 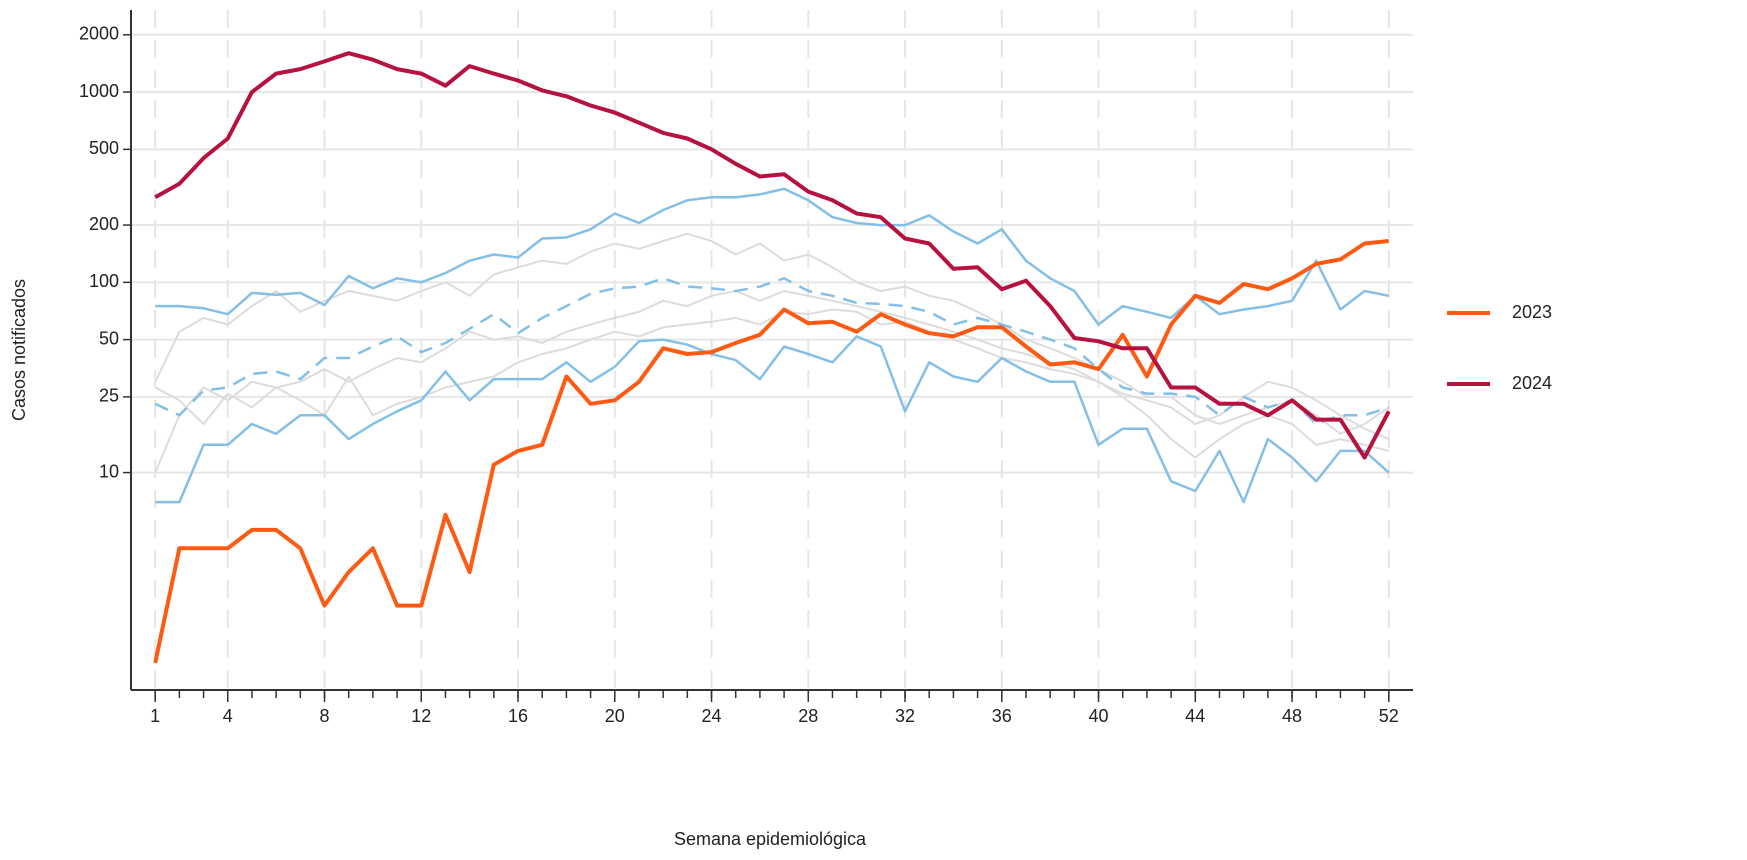 What do you see at coordinates (518, 716) in the screenshot?
I see `x-tick-label: 16` at bounding box center [518, 716].